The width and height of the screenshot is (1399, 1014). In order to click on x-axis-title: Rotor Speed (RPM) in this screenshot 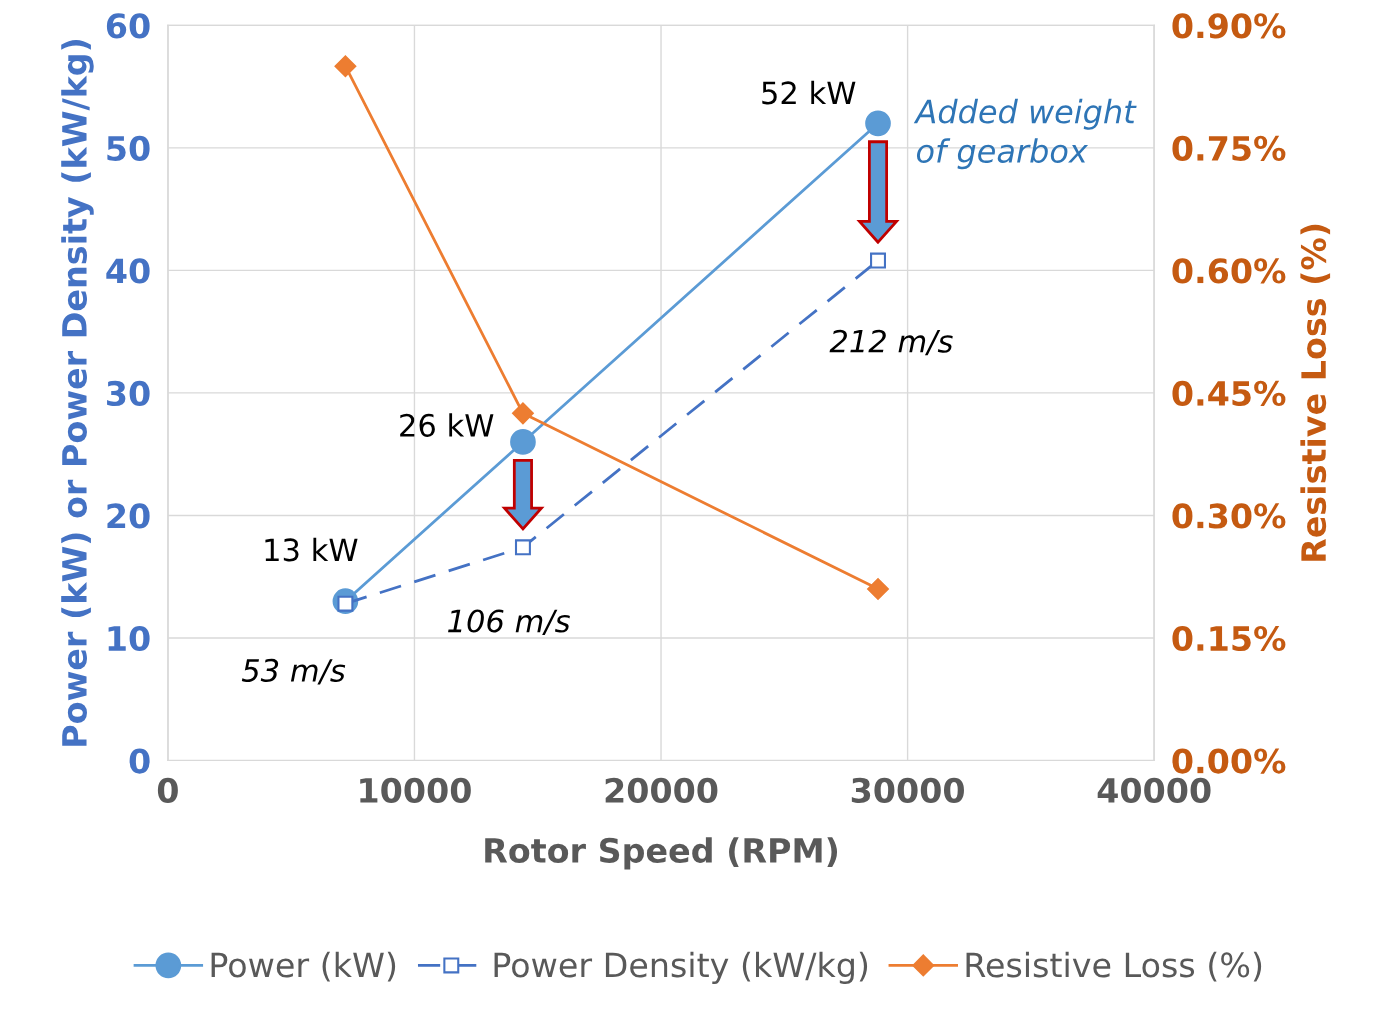, I will do `click(661, 853)`.